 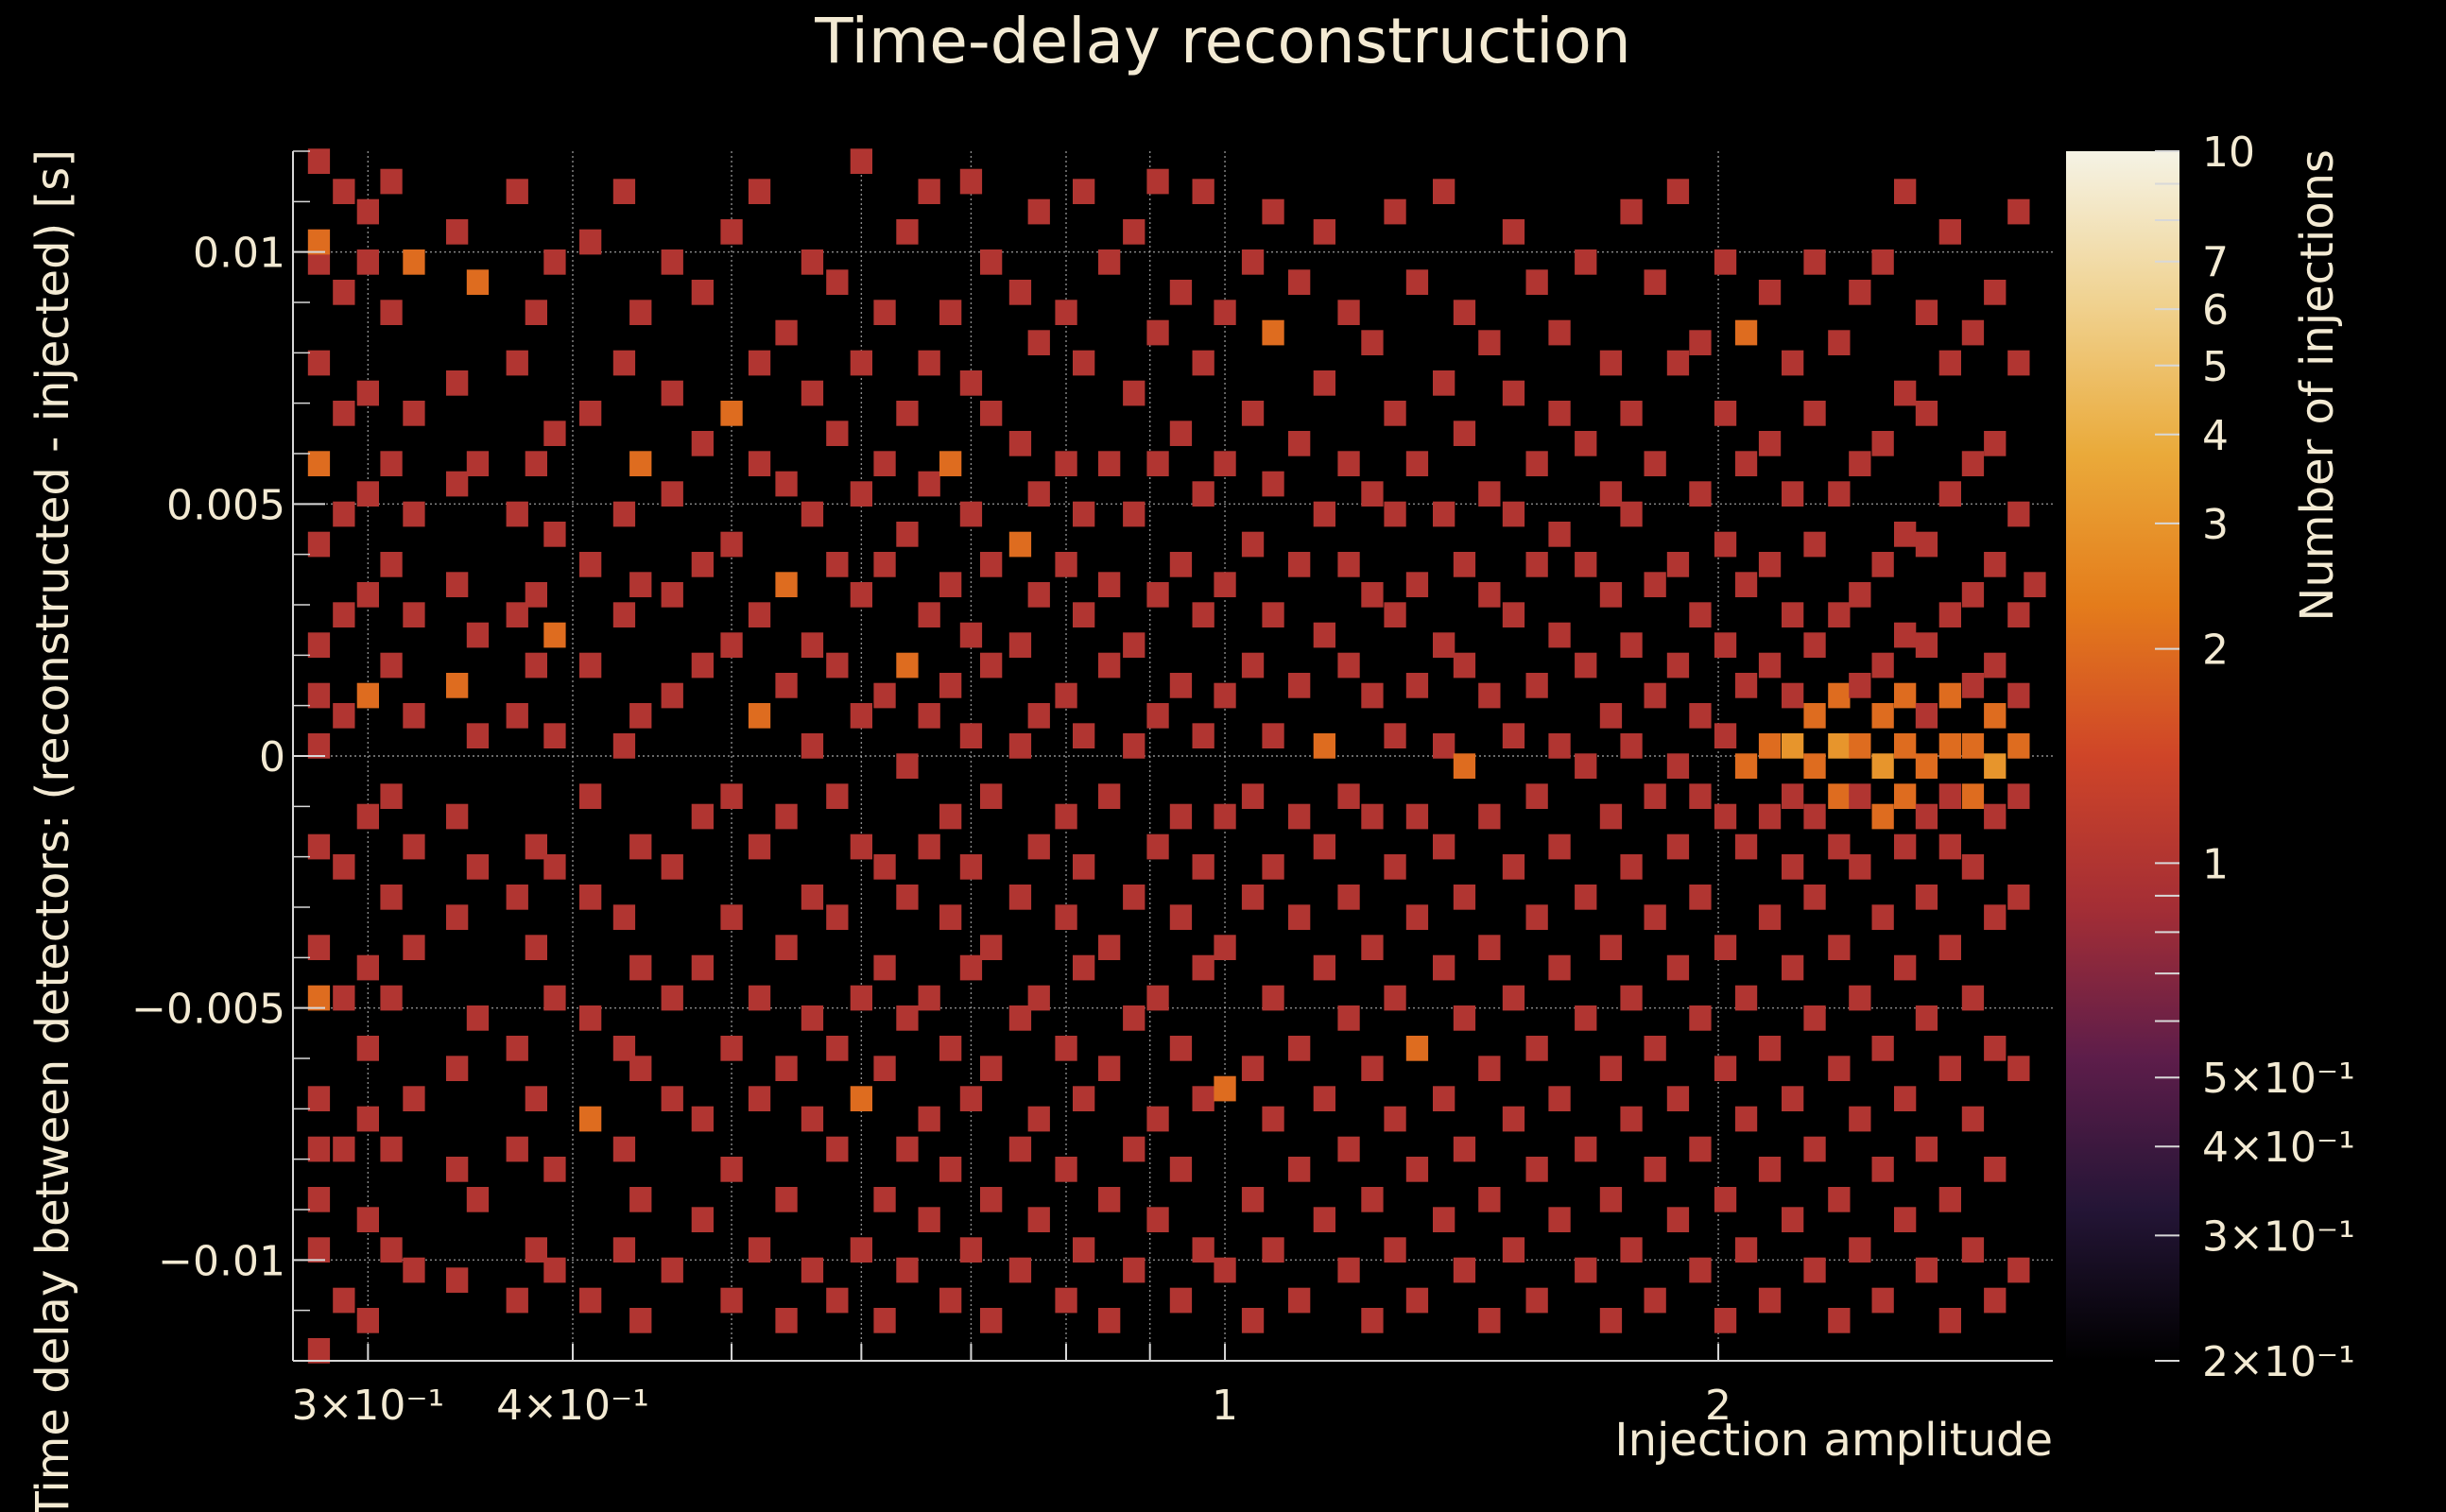 What do you see at coordinates (208, 1010) in the screenshot?
I see `y-tick-label: −0.005` at bounding box center [208, 1010].